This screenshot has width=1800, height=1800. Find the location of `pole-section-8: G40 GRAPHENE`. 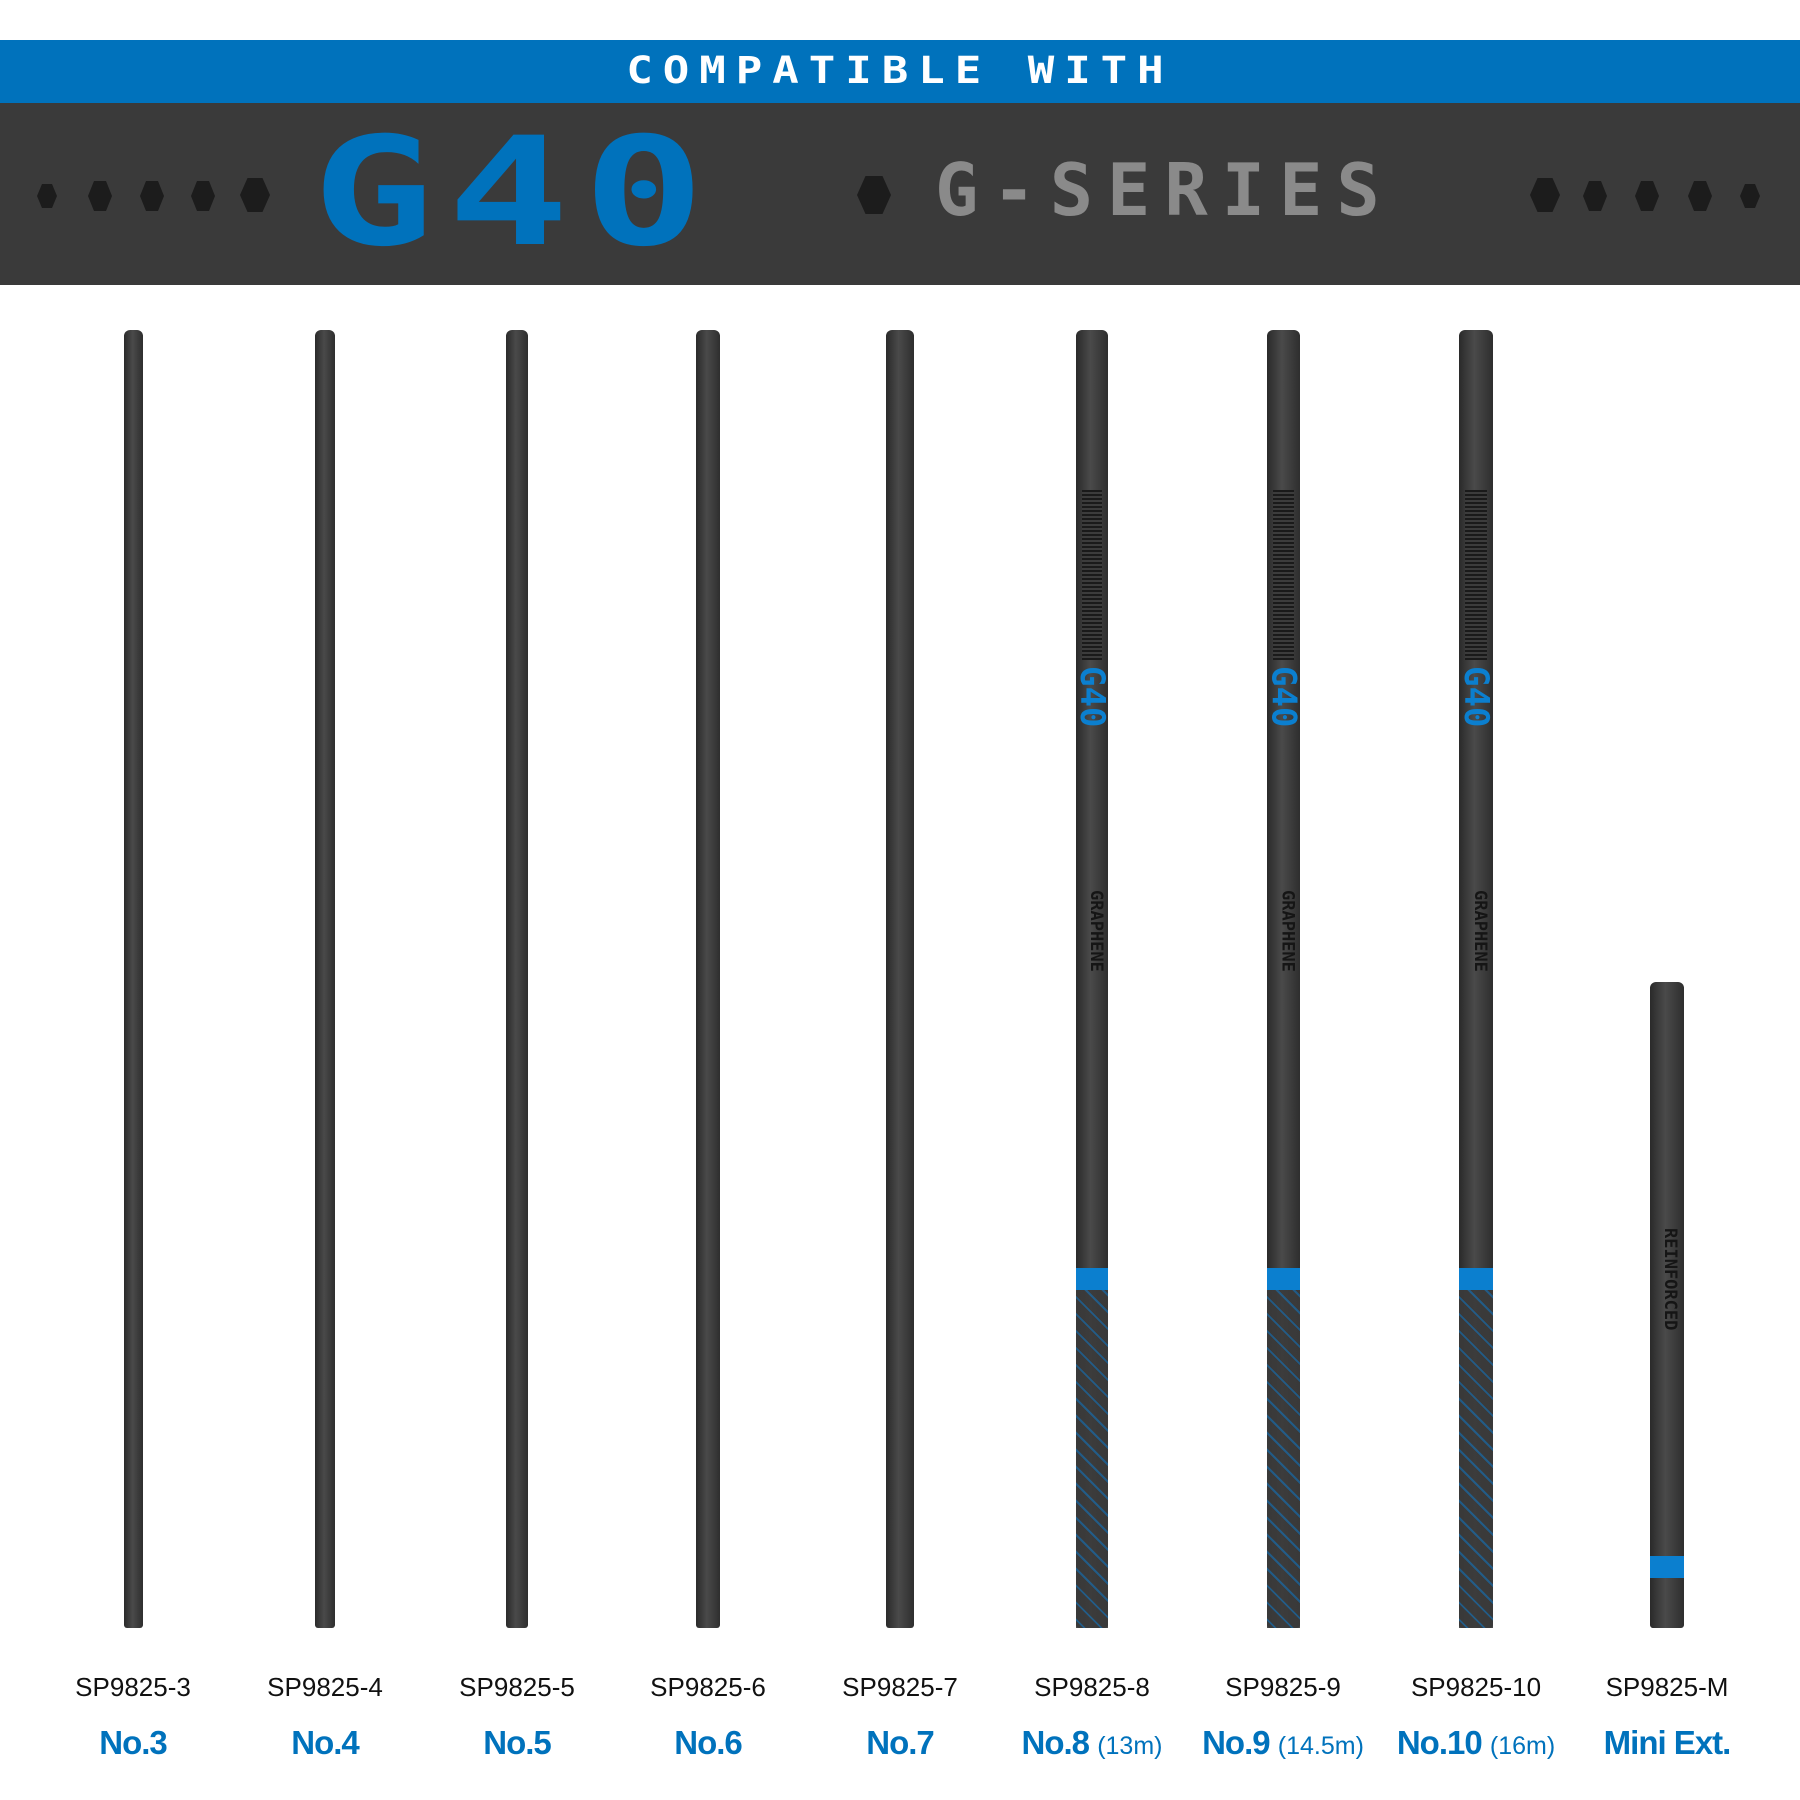

pole-section-8: G40 GRAPHENE is located at coordinates (1092, 979).